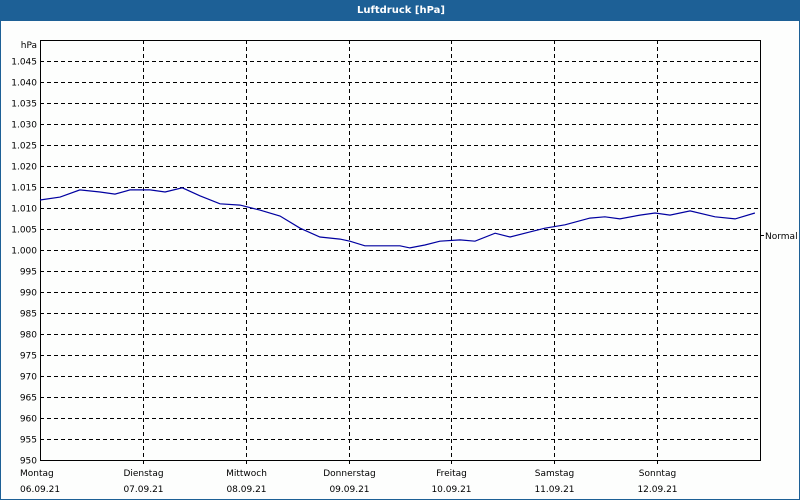  What do you see at coordinates (24, 231) in the screenshot?
I see `y-tick-label: 1.005` at bounding box center [24, 231].